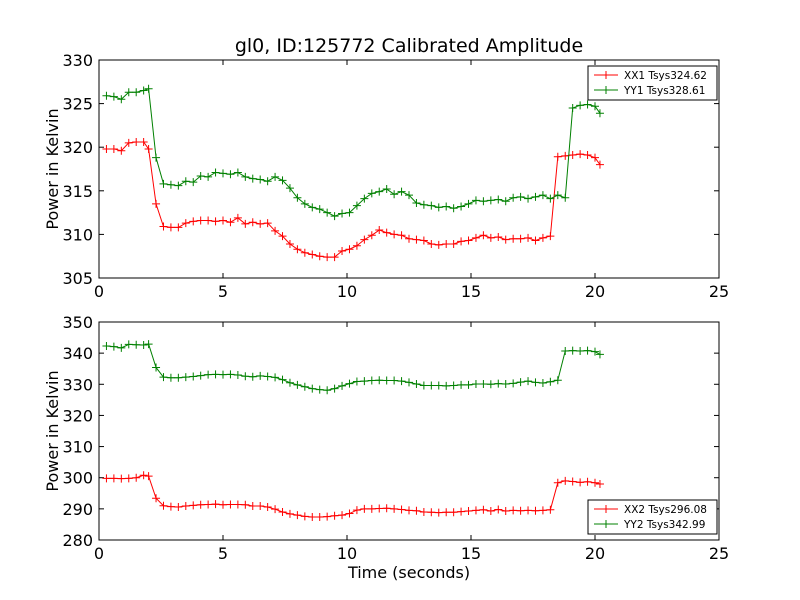  I want to click on legend-label: XX1 Tsys324.62, so click(665, 76).